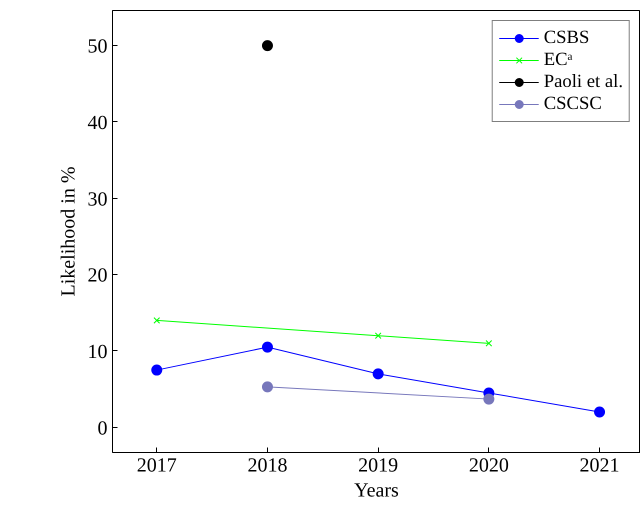 The height and width of the screenshot is (522, 640). Describe the element at coordinates (103, 428) in the screenshot. I see `y-tick-label: 0` at that location.